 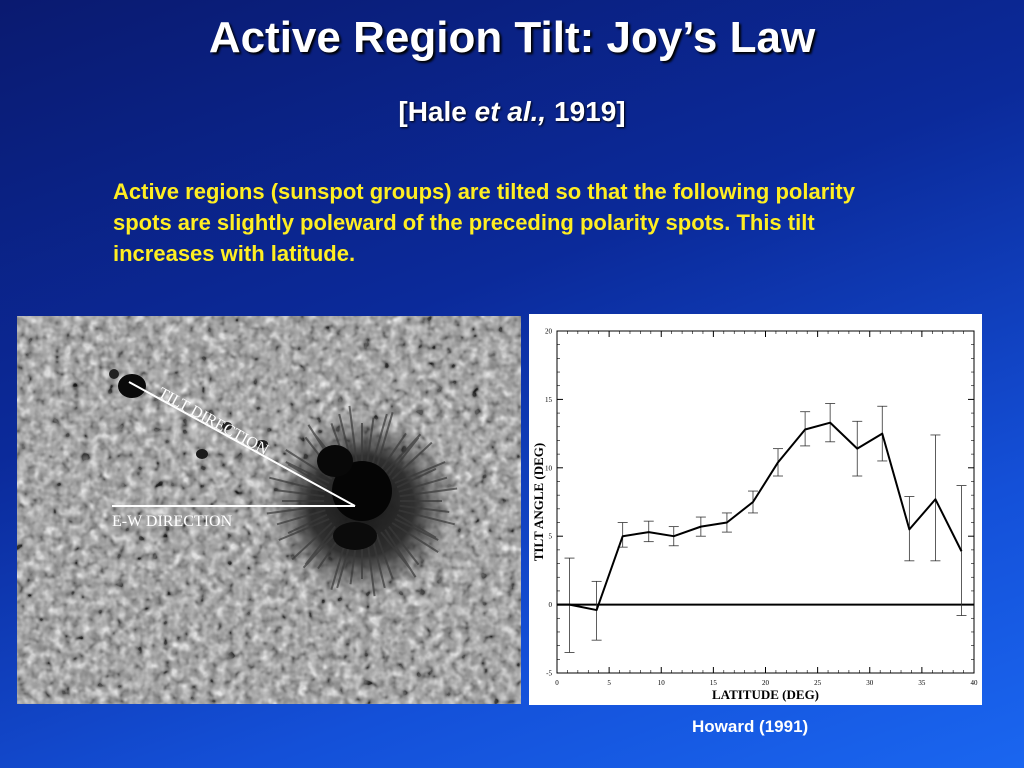 I want to click on x-tick-label: 10, so click(x=662, y=683).